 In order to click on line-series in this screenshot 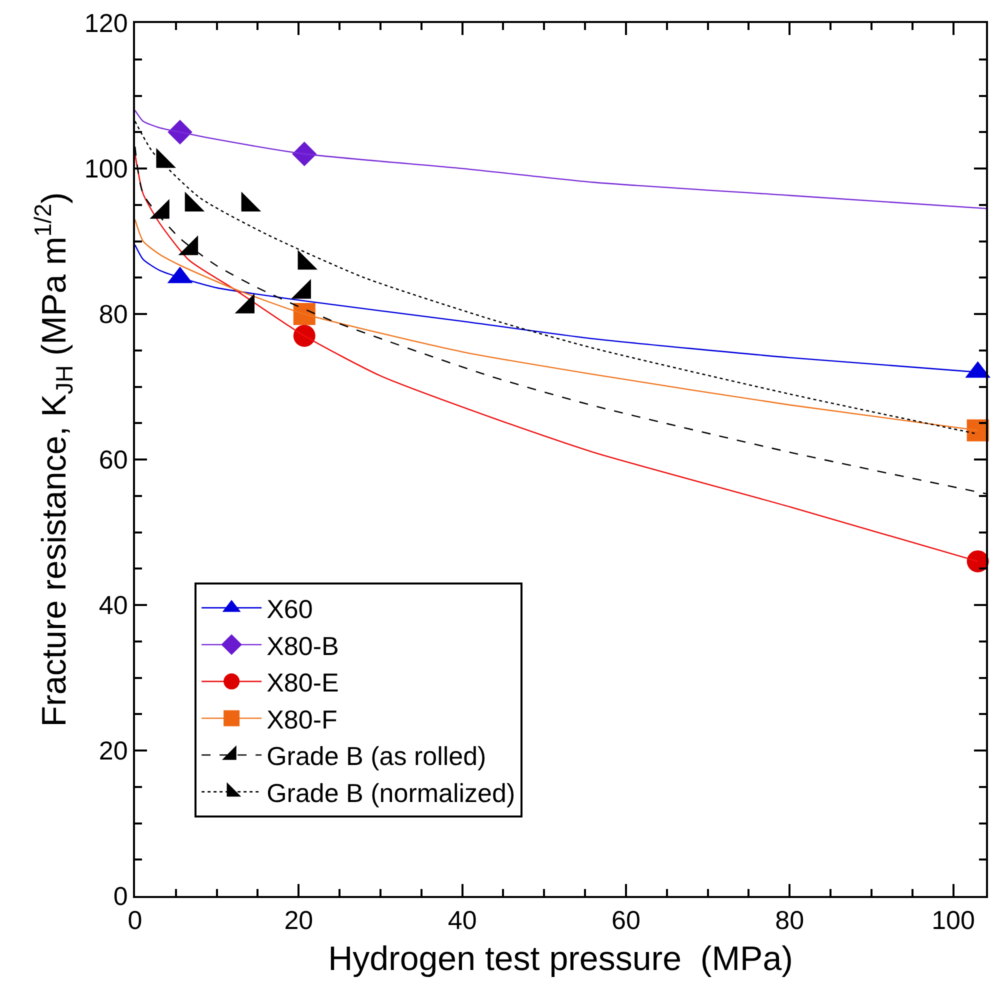, I will do `click(560, 160)`.